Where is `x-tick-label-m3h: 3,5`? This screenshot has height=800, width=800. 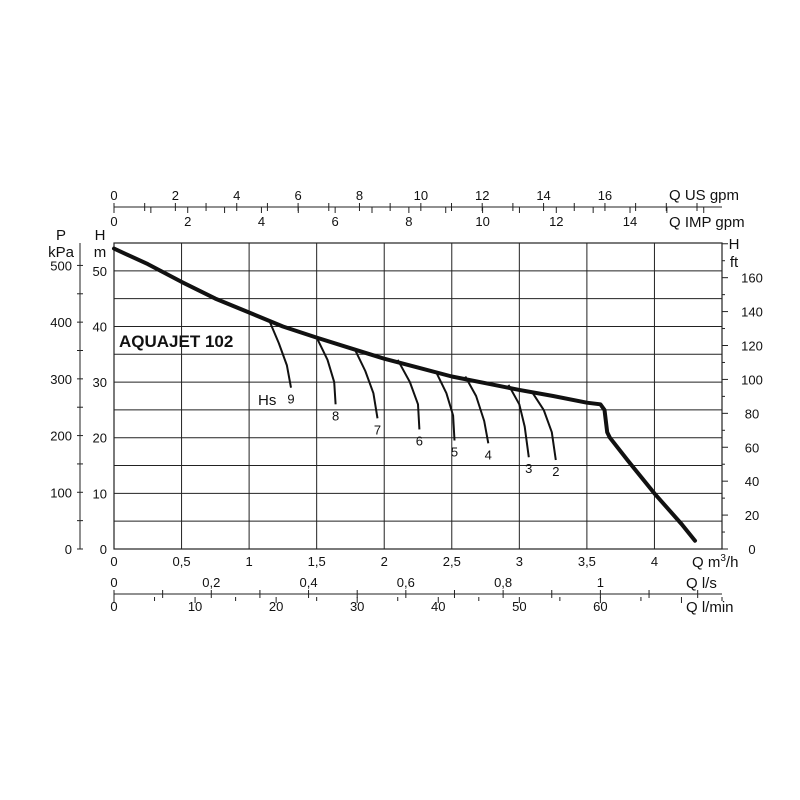 x-tick-label-m3h: 3,5 is located at coordinates (587, 561).